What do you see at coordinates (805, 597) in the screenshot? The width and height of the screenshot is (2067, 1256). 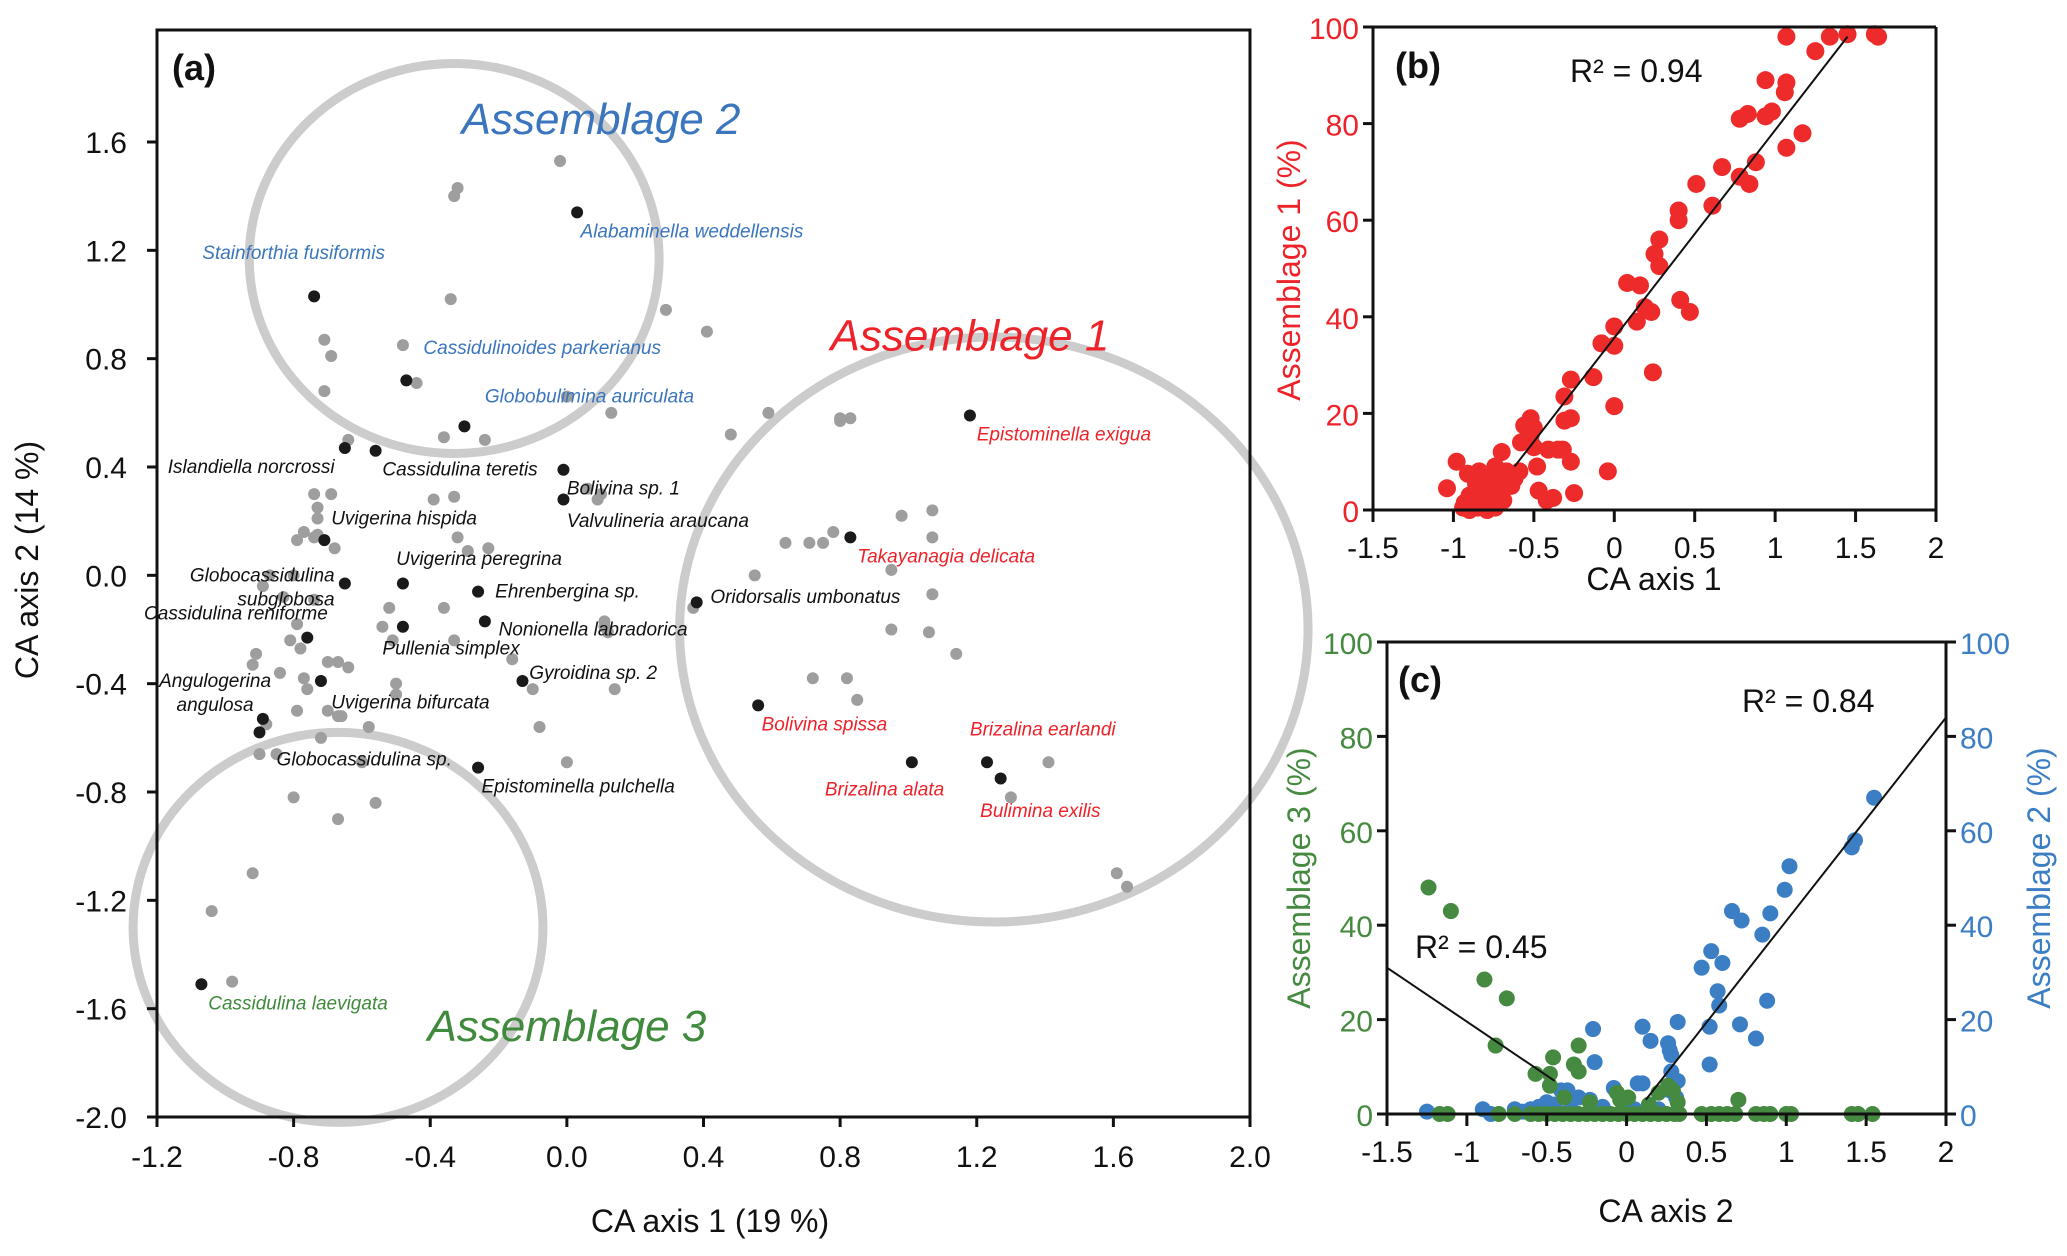 I see `species-label: Oridorsalis umbonatus` at bounding box center [805, 597].